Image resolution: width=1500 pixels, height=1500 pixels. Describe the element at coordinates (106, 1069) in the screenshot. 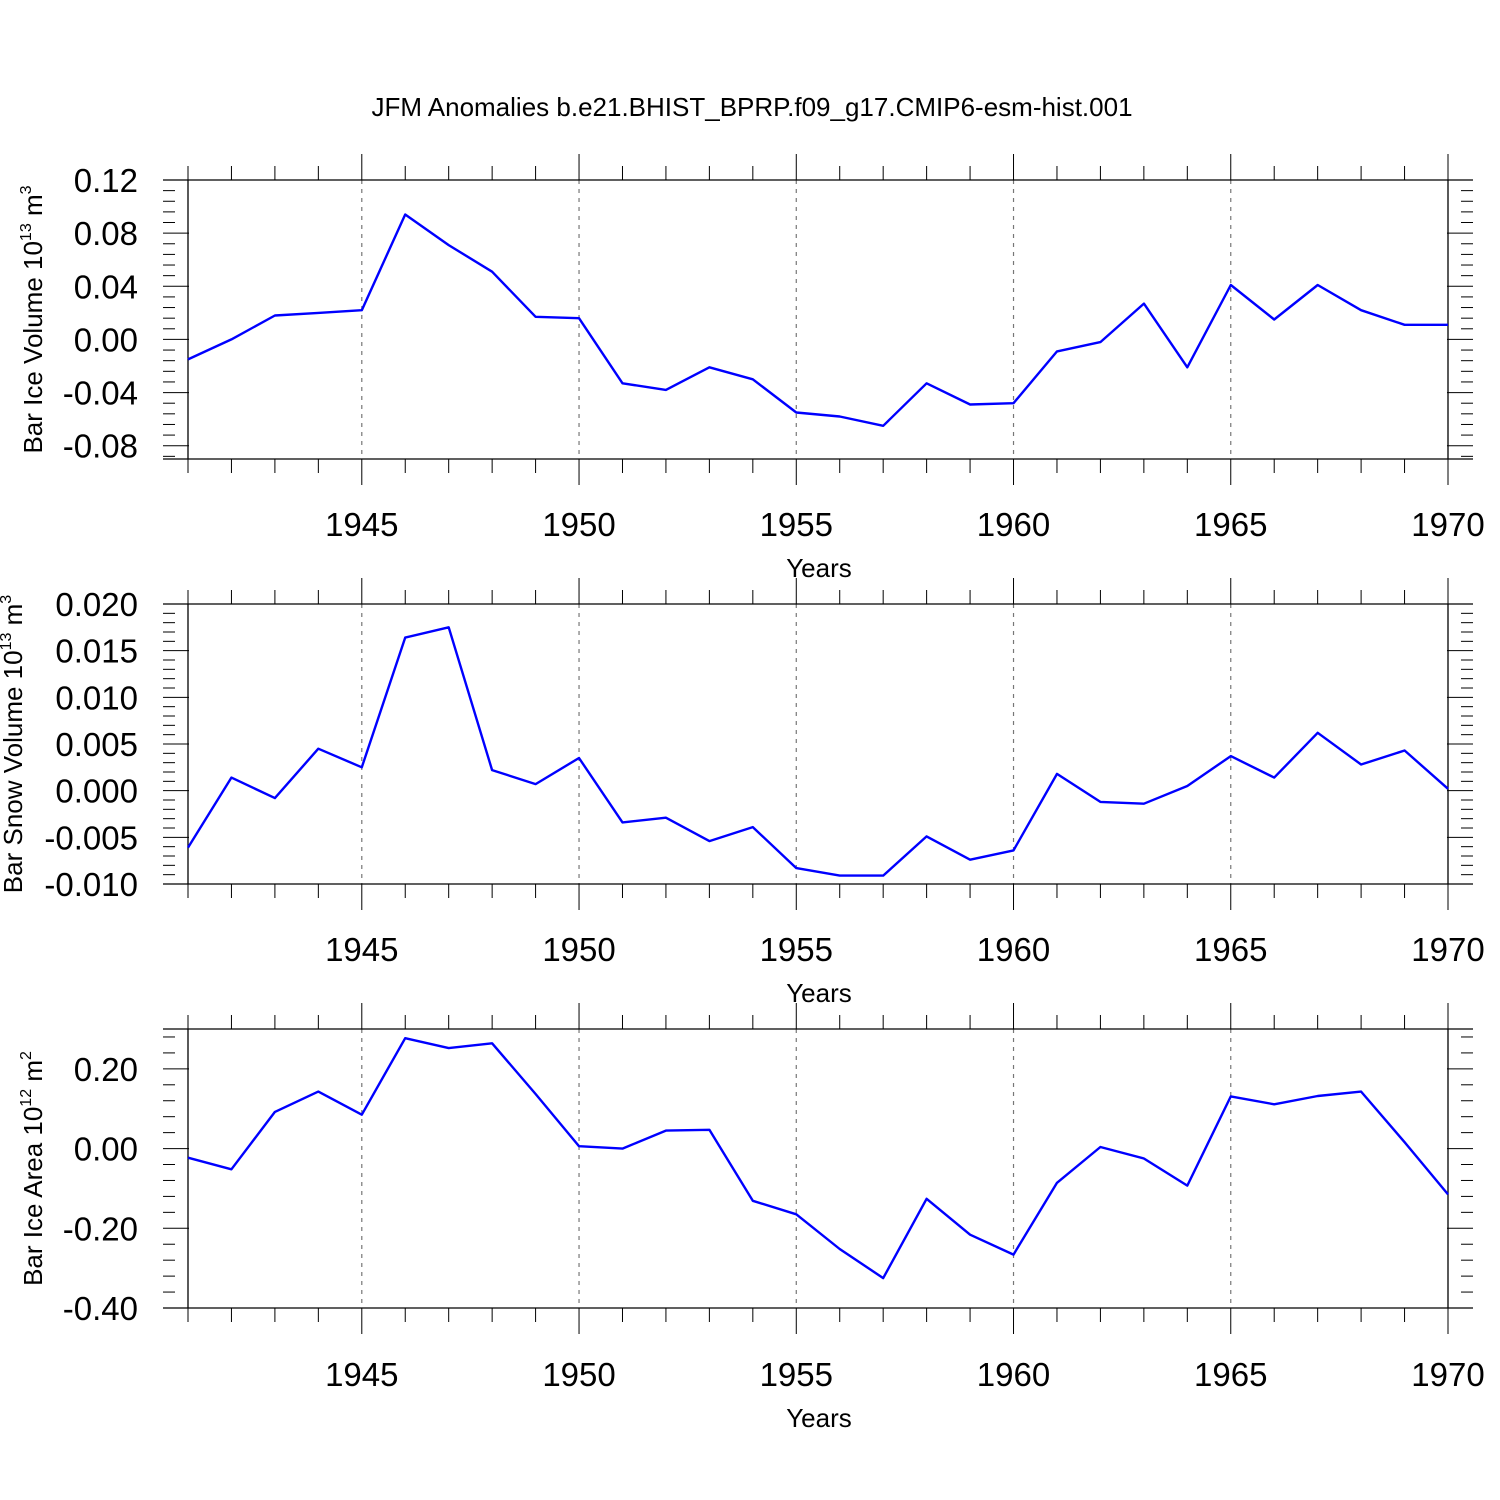

I see `y-tick-label: 0.20` at that location.